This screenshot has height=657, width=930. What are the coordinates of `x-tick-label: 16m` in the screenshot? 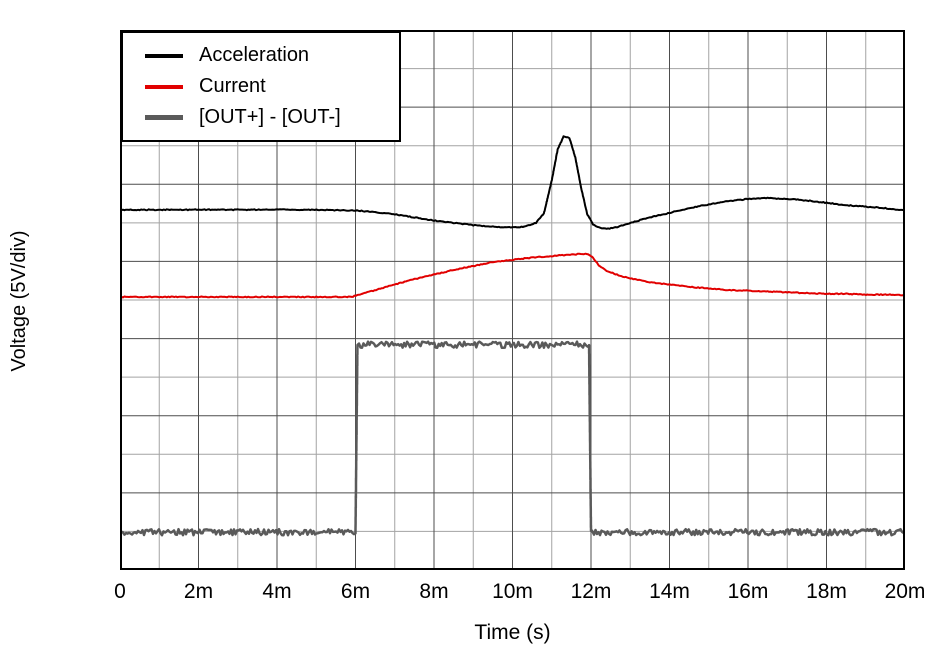 It's located at (748, 591).